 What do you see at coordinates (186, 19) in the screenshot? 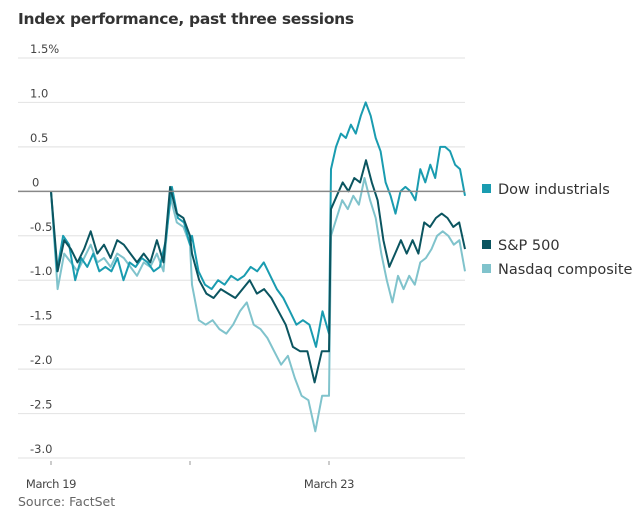
I see `chart-title: Index performance, past three sessions` at bounding box center [186, 19].